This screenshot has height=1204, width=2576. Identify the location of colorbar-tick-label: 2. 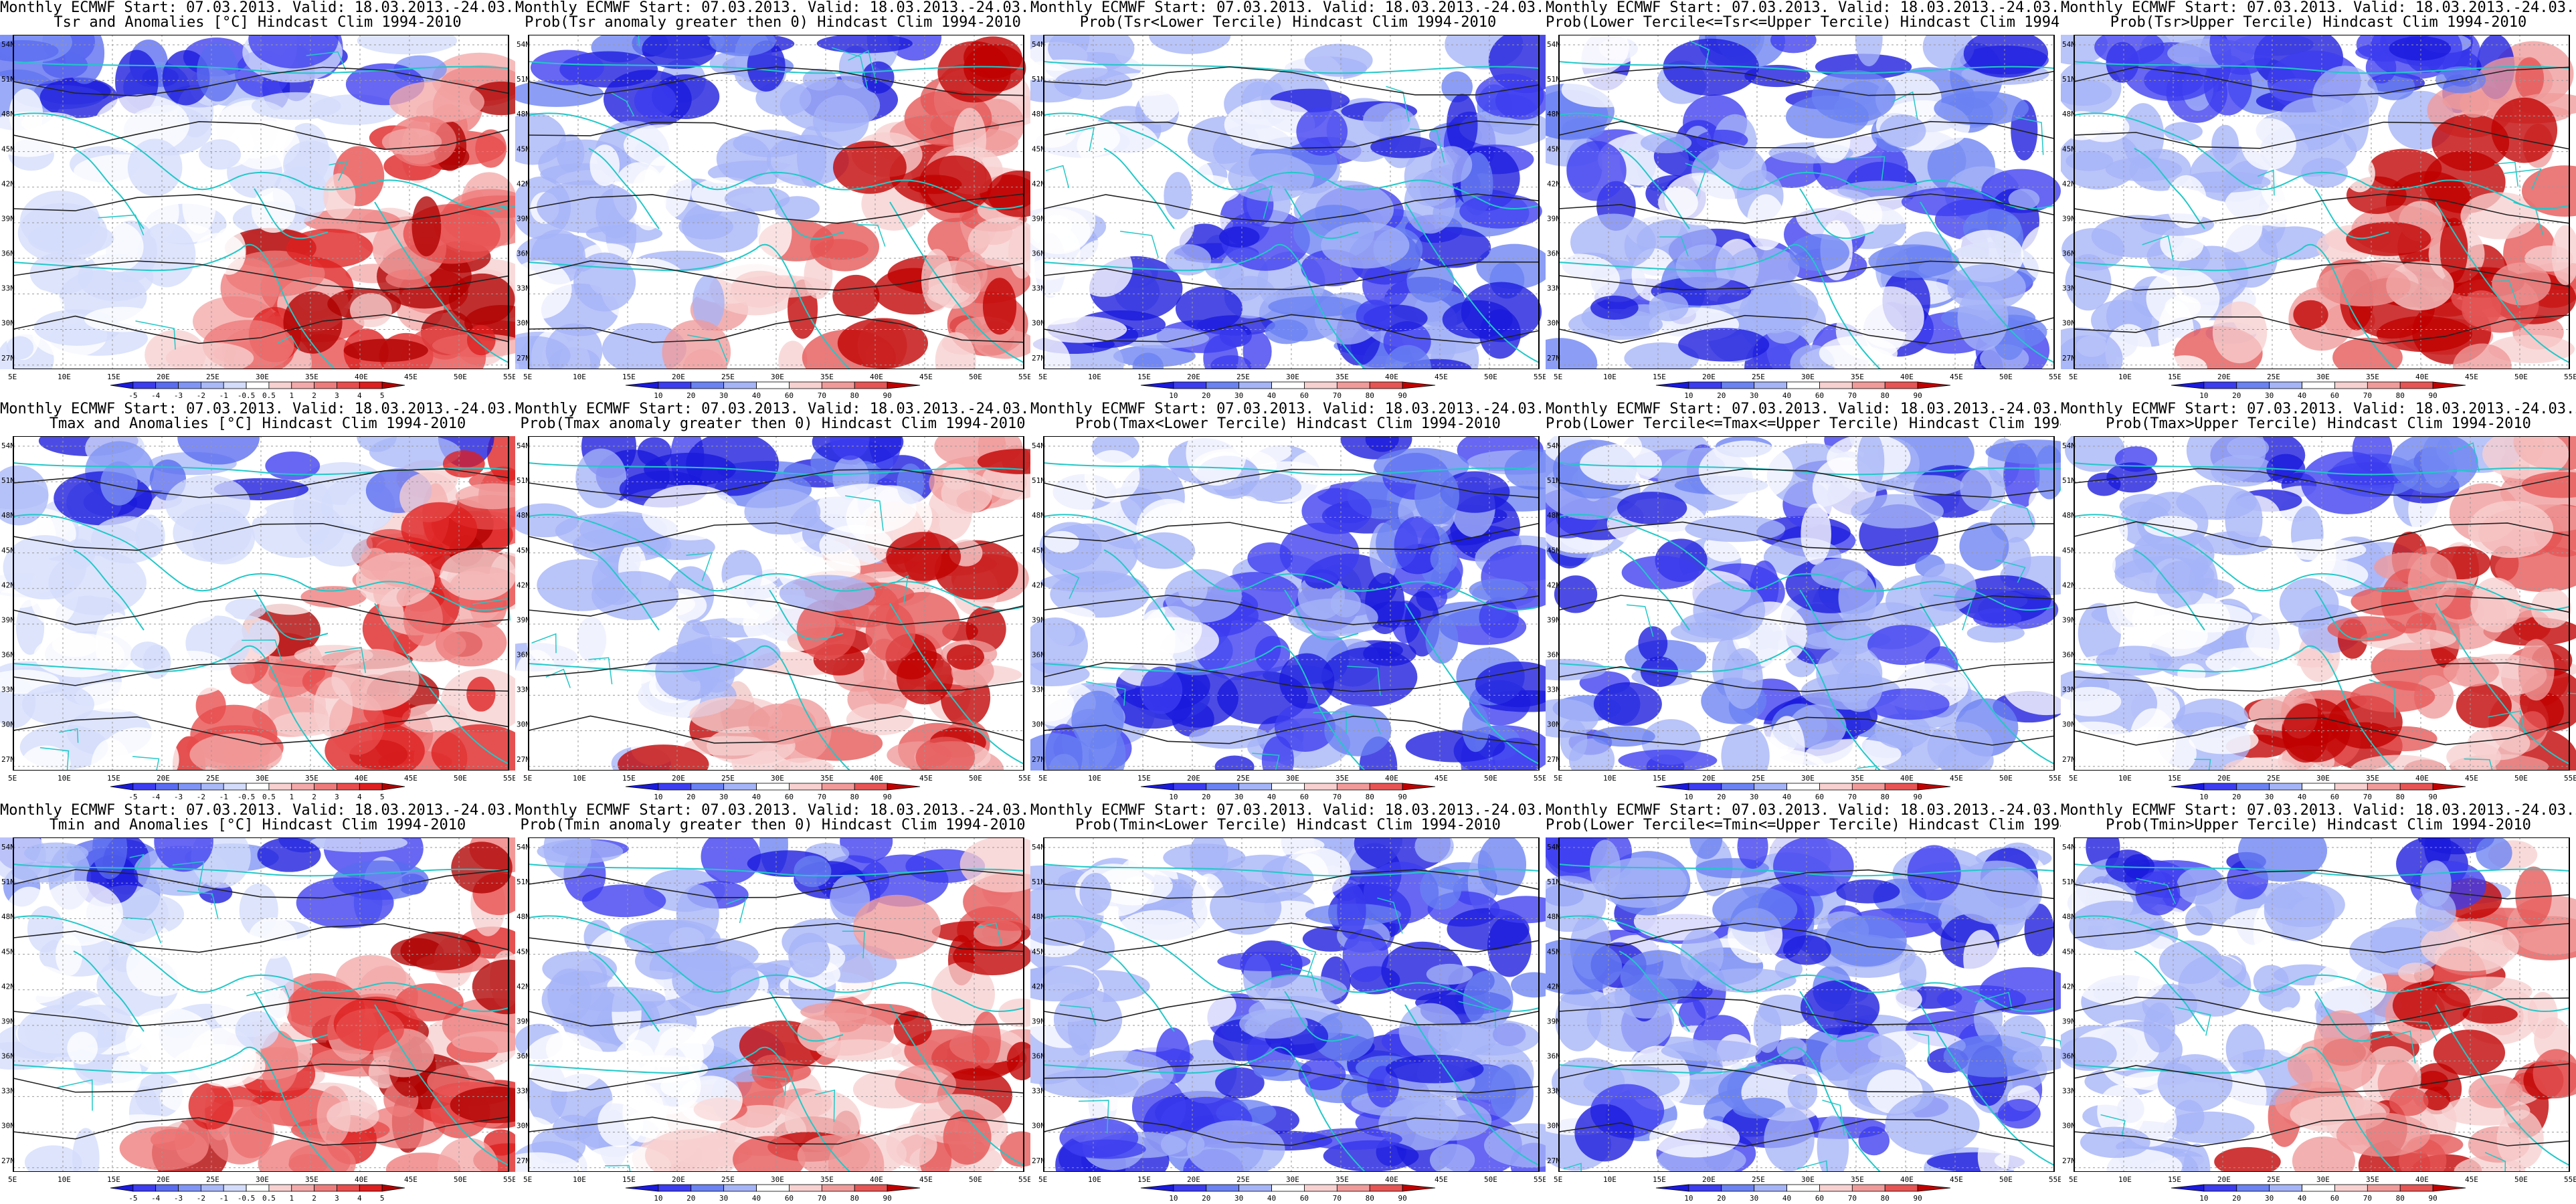
(314, 797).